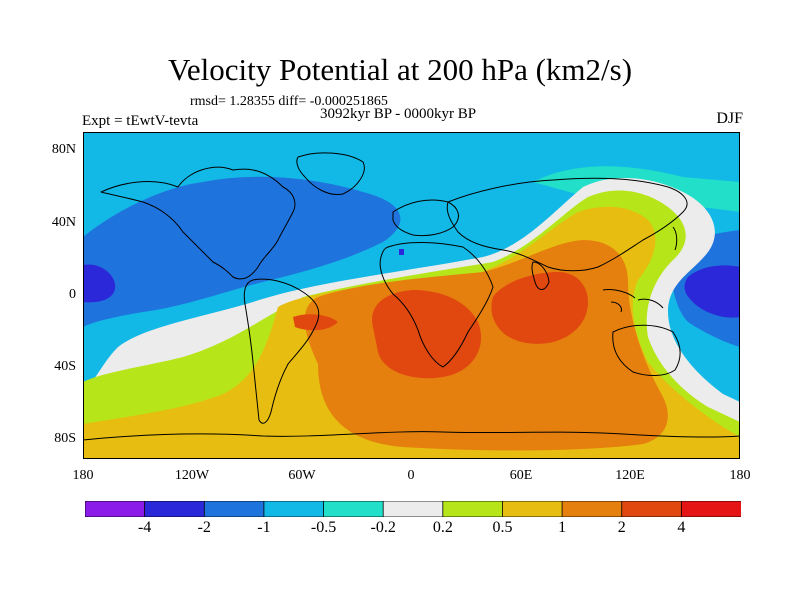 Image resolution: width=800 pixels, height=600 pixels. What do you see at coordinates (302, 475) in the screenshot?
I see `lon-label-60w: 60W` at bounding box center [302, 475].